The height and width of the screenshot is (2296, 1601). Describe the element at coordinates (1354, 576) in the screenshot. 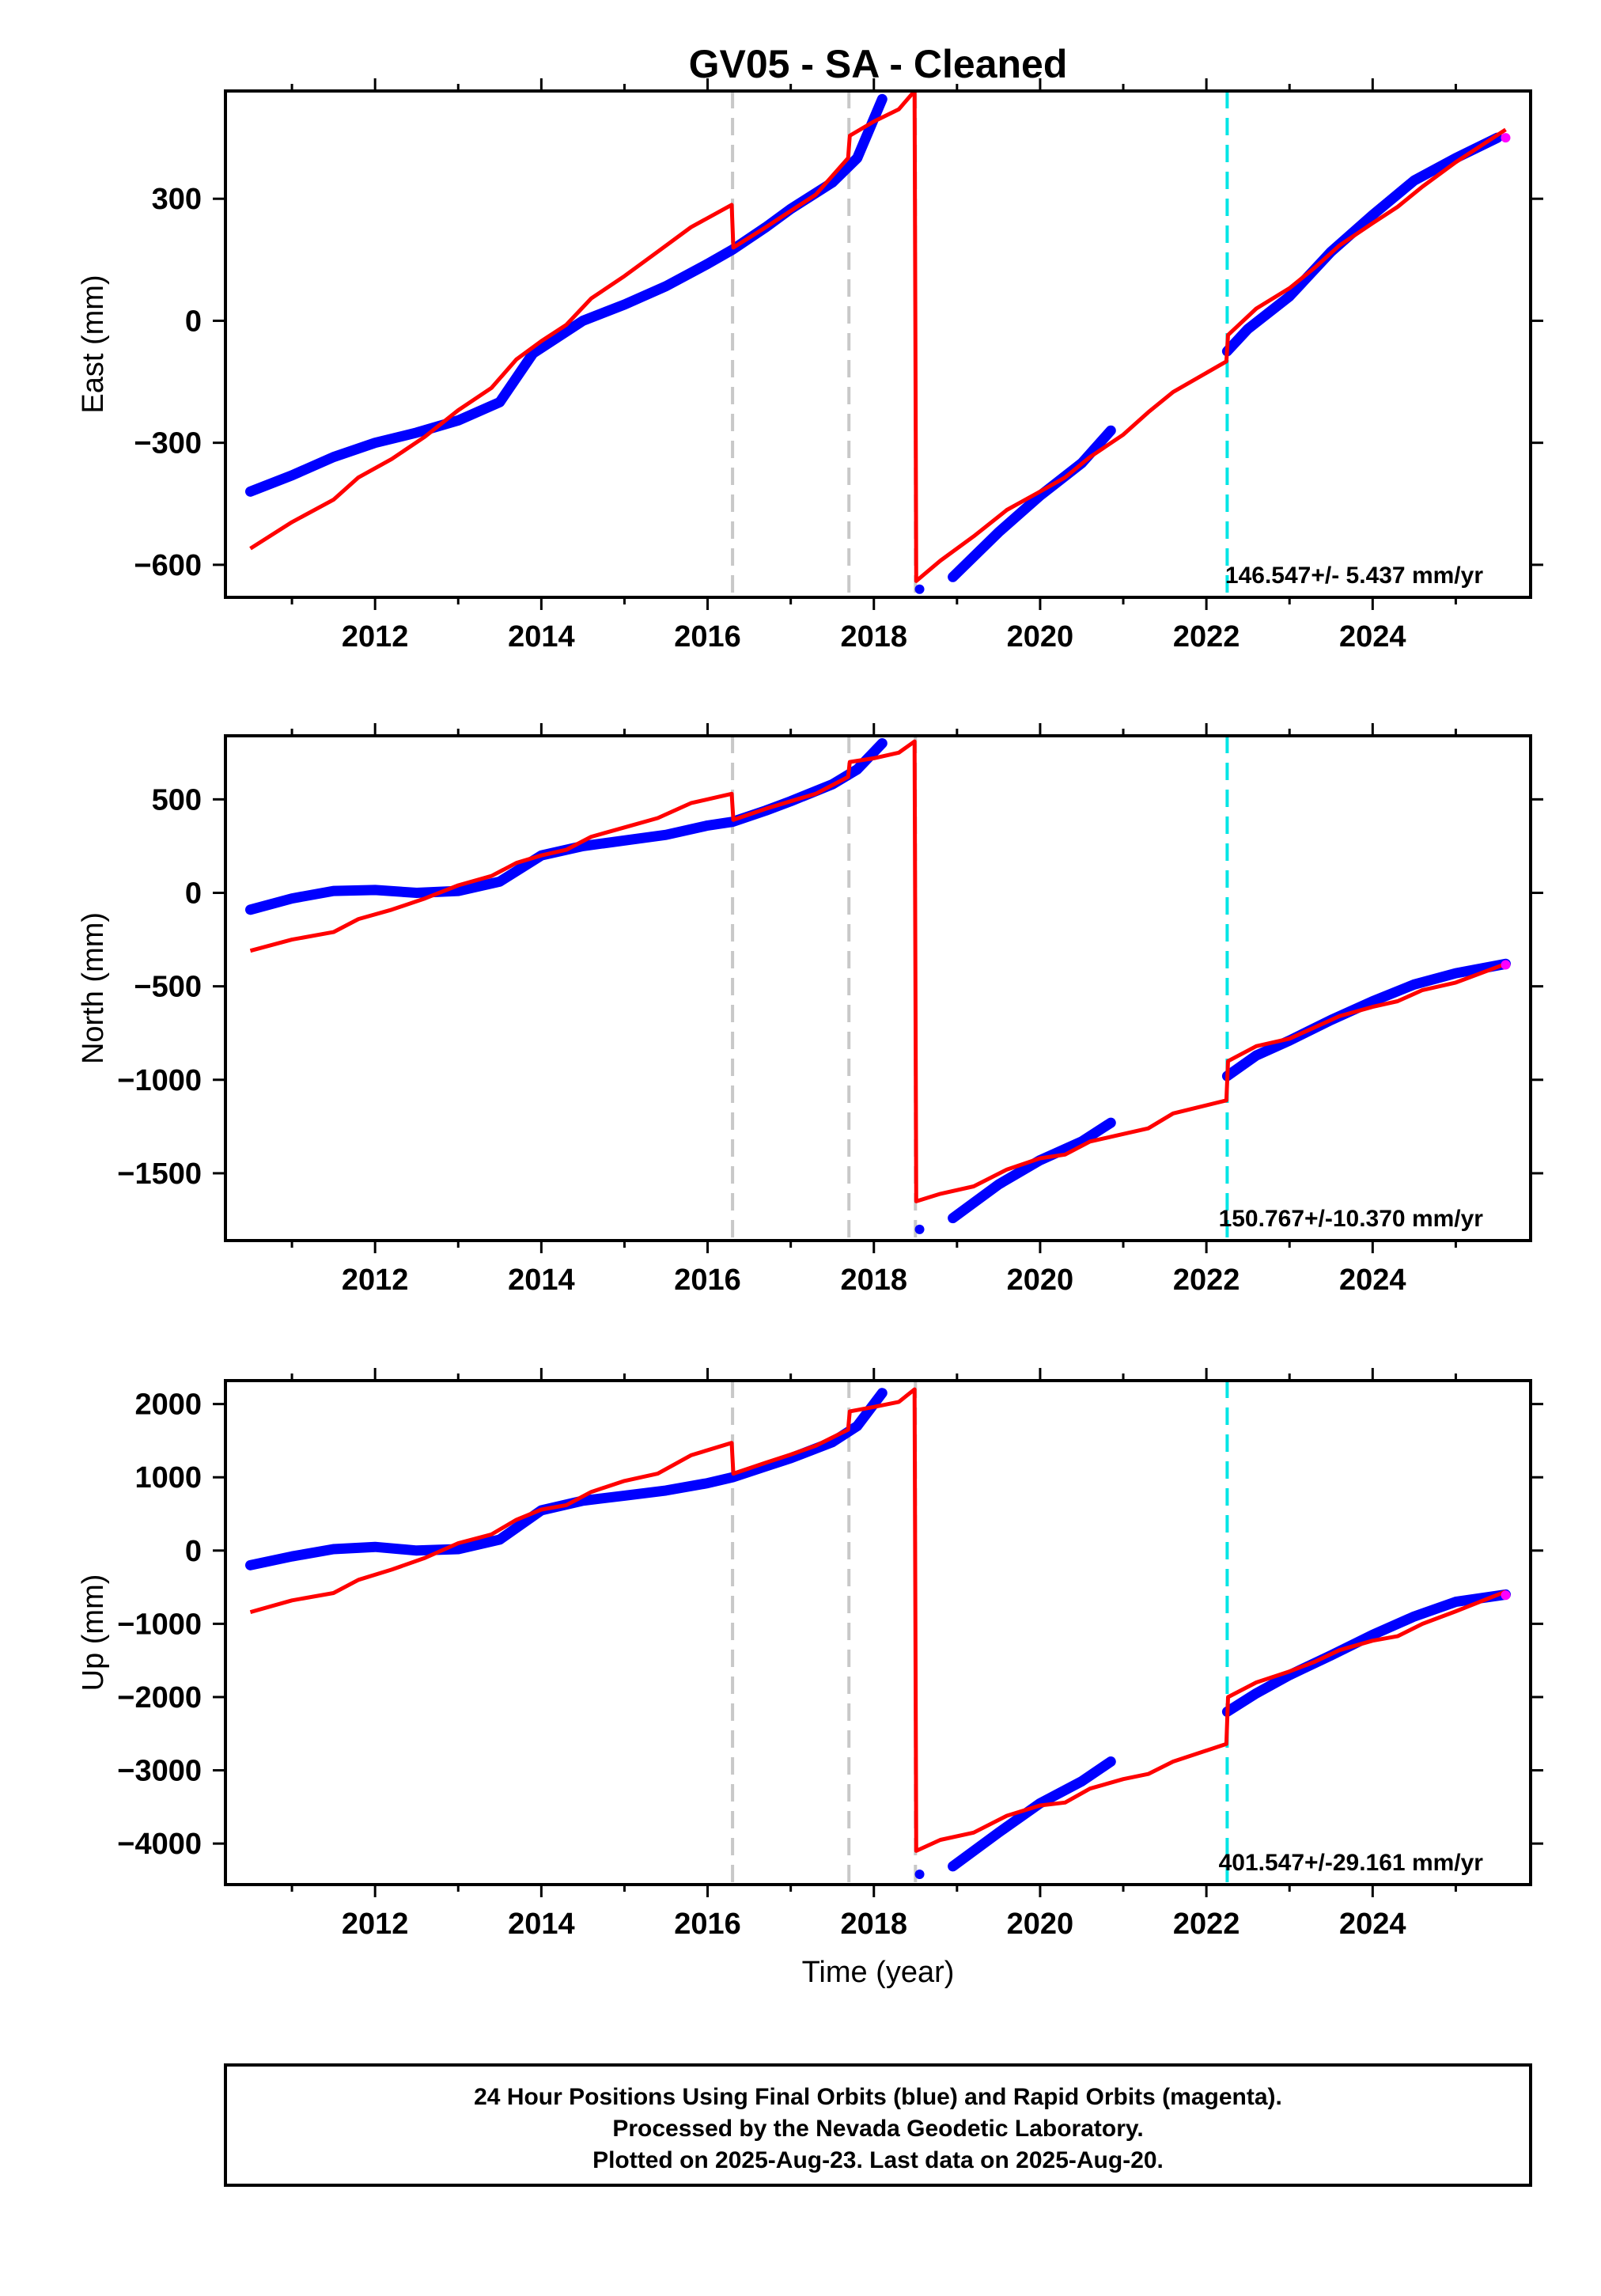

I see `velocity-label: 146.547+/- 5.437 mm/yr` at that location.